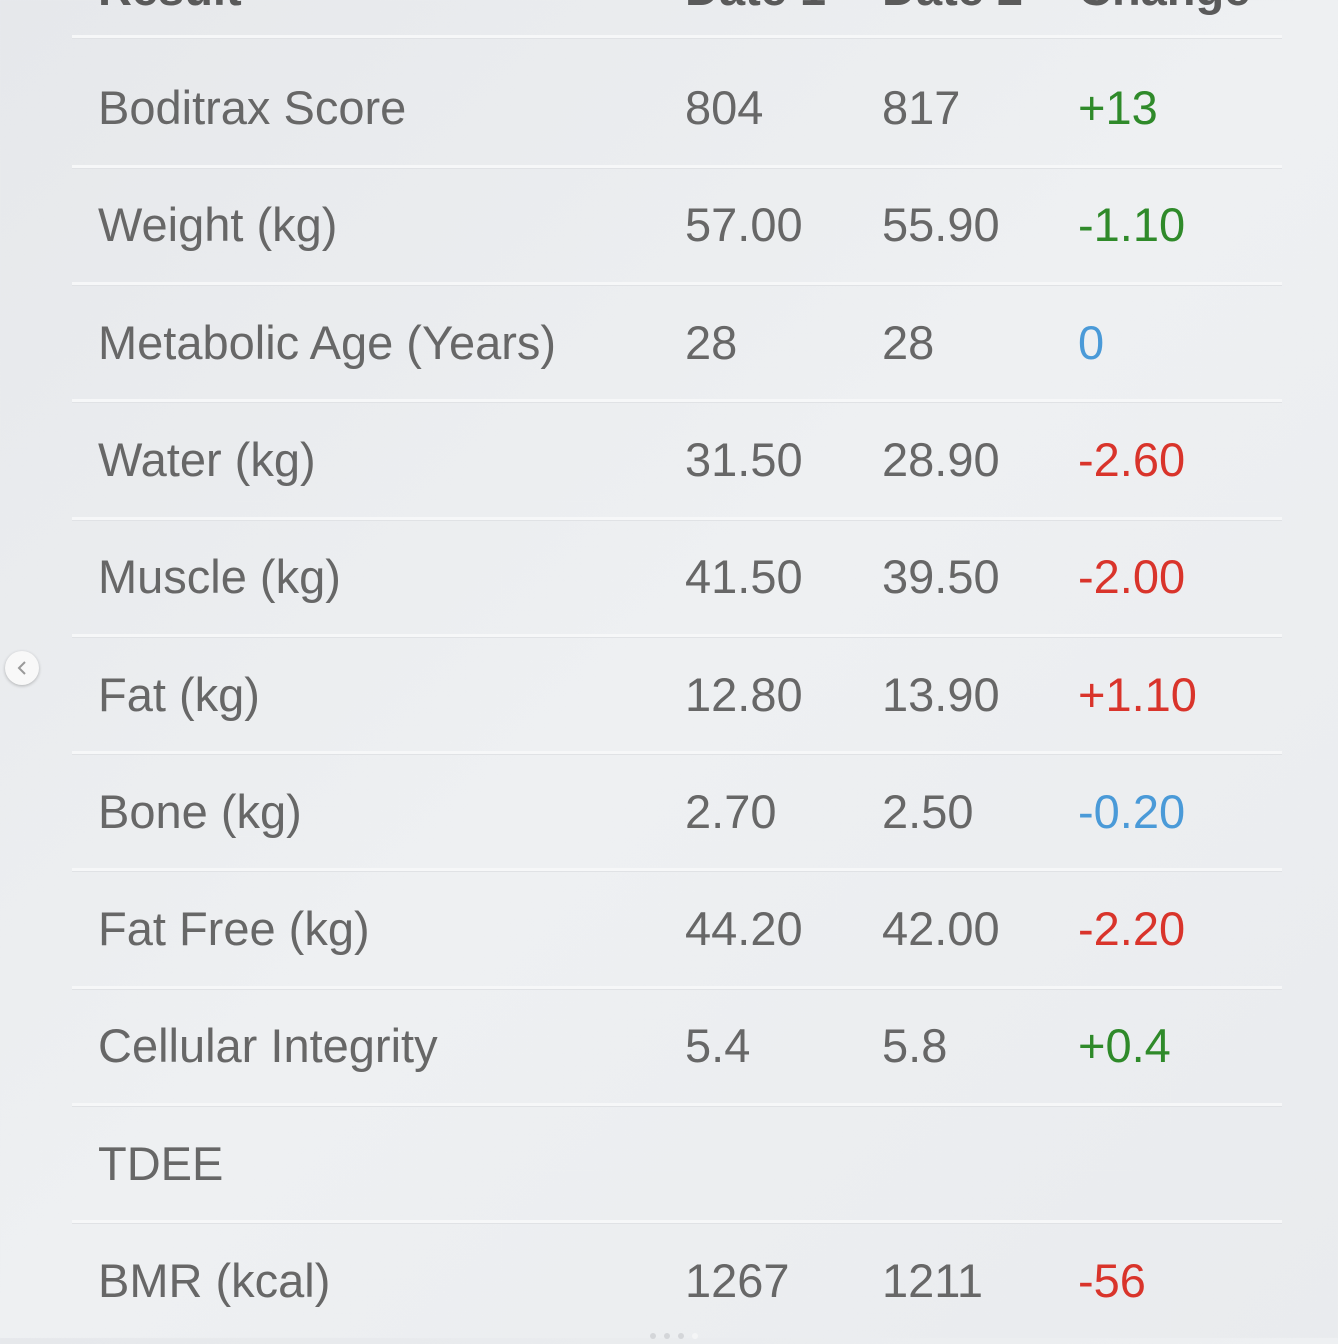 This screenshot has height=1344, width=1338. Describe the element at coordinates (908, 342) in the screenshot. I see `date2-value: 28` at that location.